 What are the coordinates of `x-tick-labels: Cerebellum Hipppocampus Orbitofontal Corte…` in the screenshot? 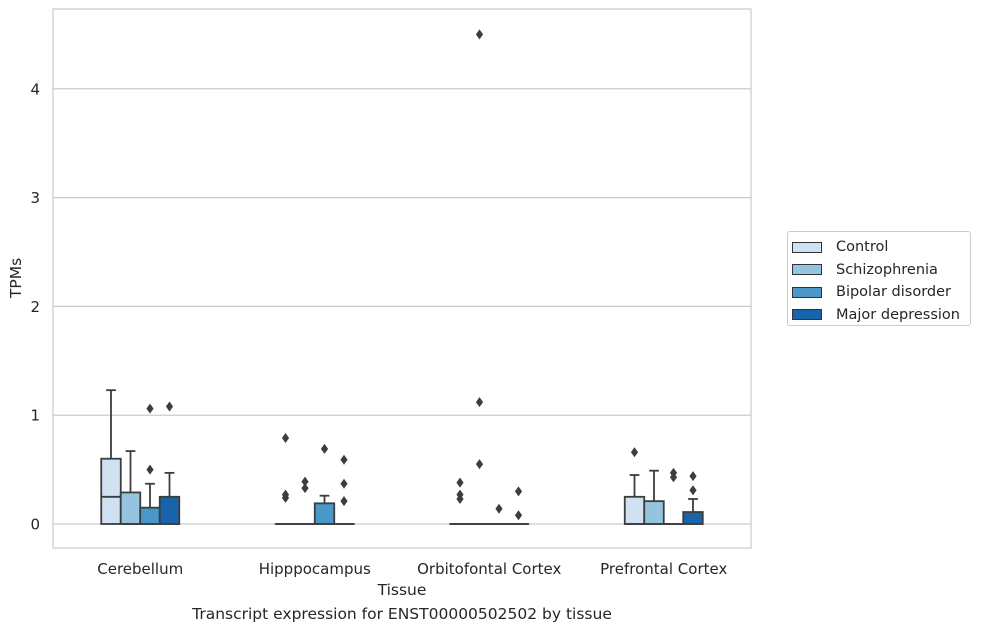 It's located at (412, 569).